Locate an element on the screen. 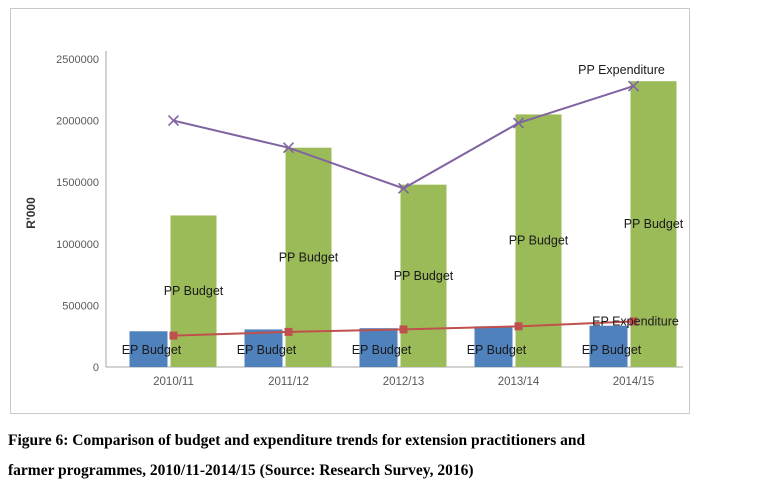 The width and height of the screenshot is (778, 500). y-tick-label: 1000000 is located at coordinates (77, 245).